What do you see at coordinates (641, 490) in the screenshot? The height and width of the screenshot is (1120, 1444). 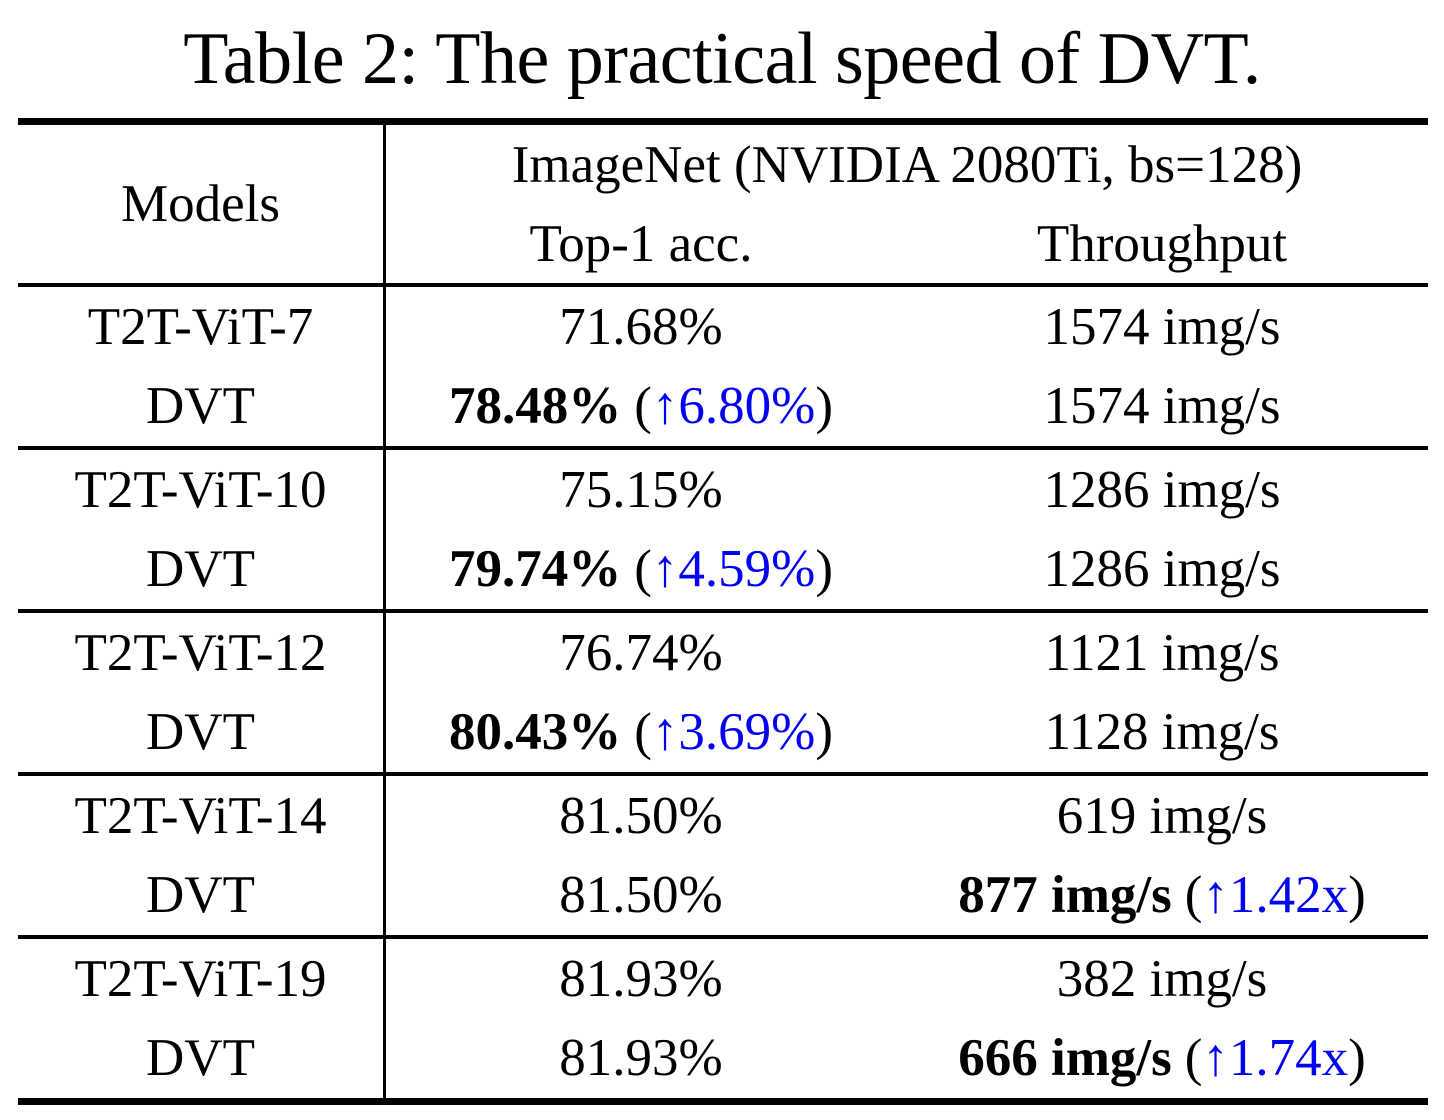 I see `top1-acc-value: 75.15%` at bounding box center [641, 490].